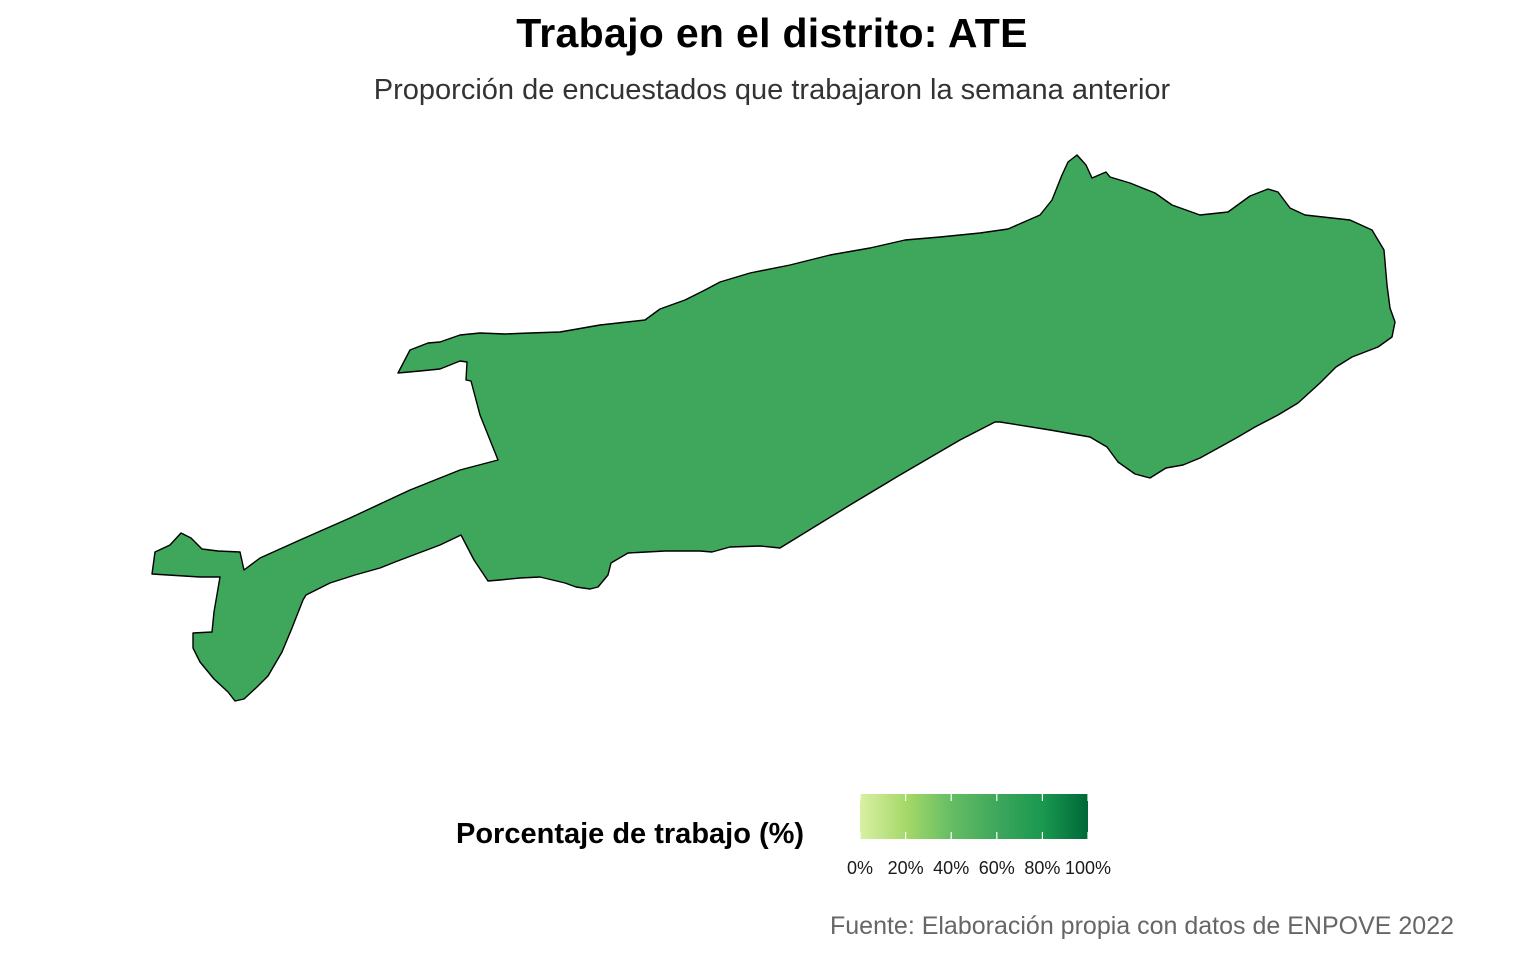 This screenshot has width=1536, height=960. I want to click on legend-tick-marks, so click(974, 816).